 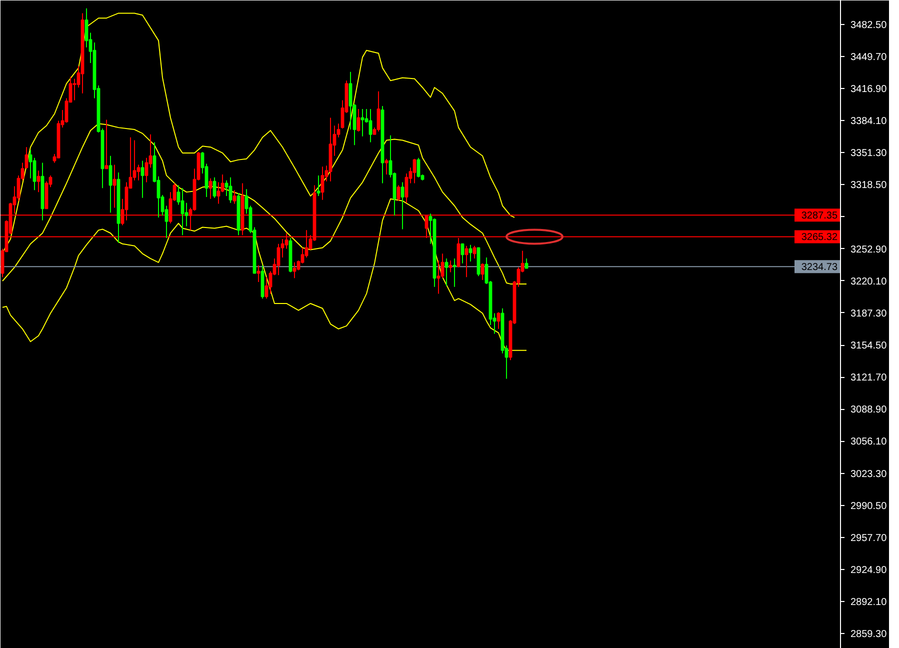 What do you see at coordinates (869, 442) in the screenshot?
I see `y-tick-label: 3056.10` at bounding box center [869, 442].